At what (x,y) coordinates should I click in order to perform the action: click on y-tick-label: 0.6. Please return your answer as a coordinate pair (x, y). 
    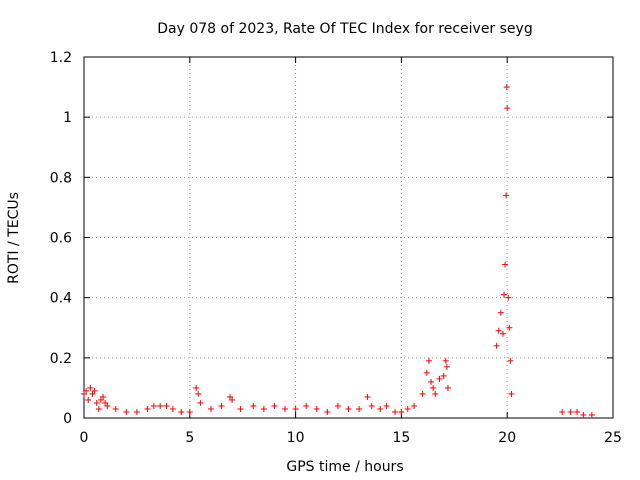
    Looking at the image, I should click on (61, 239).